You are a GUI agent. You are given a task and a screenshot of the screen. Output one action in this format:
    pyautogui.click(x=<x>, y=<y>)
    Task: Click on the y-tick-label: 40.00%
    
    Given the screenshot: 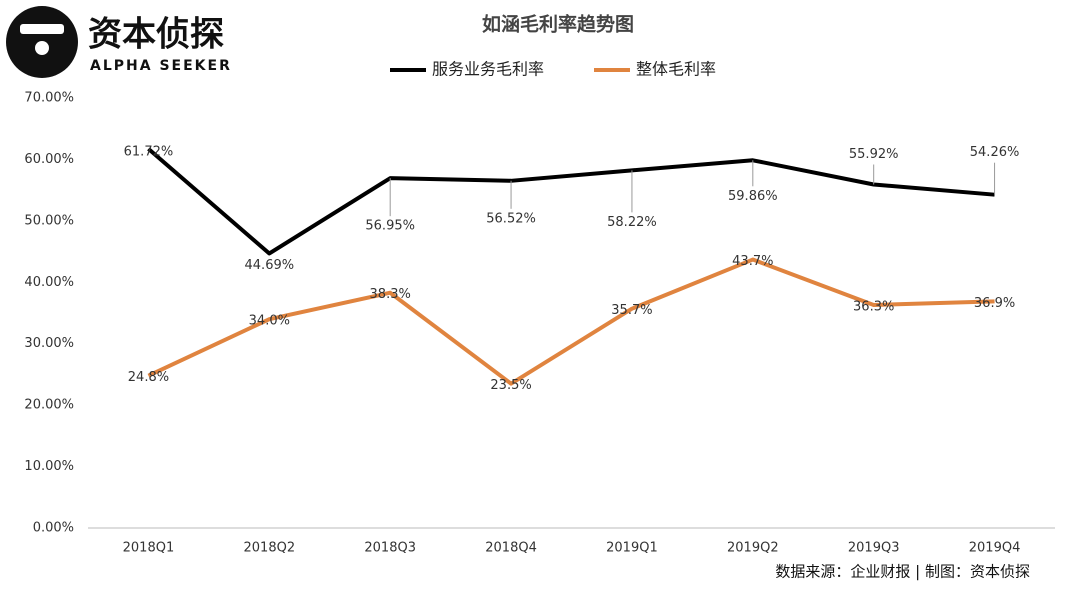 What is the action you would take?
    pyautogui.click(x=49, y=282)
    